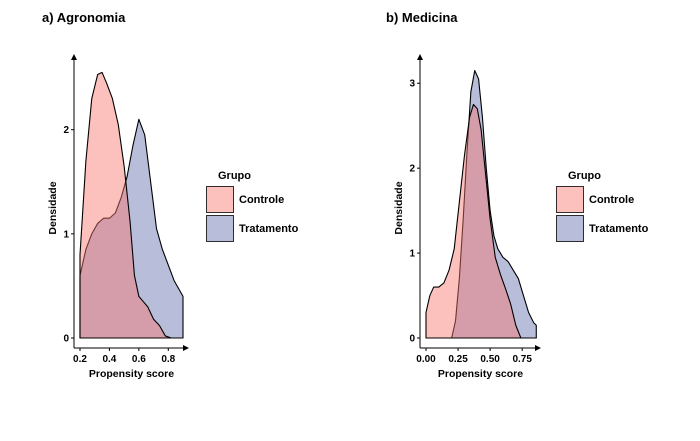 This screenshot has width=700, height=441. Describe the element at coordinates (109, 359) in the screenshot. I see `x-tick-label: 0.4` at that location.